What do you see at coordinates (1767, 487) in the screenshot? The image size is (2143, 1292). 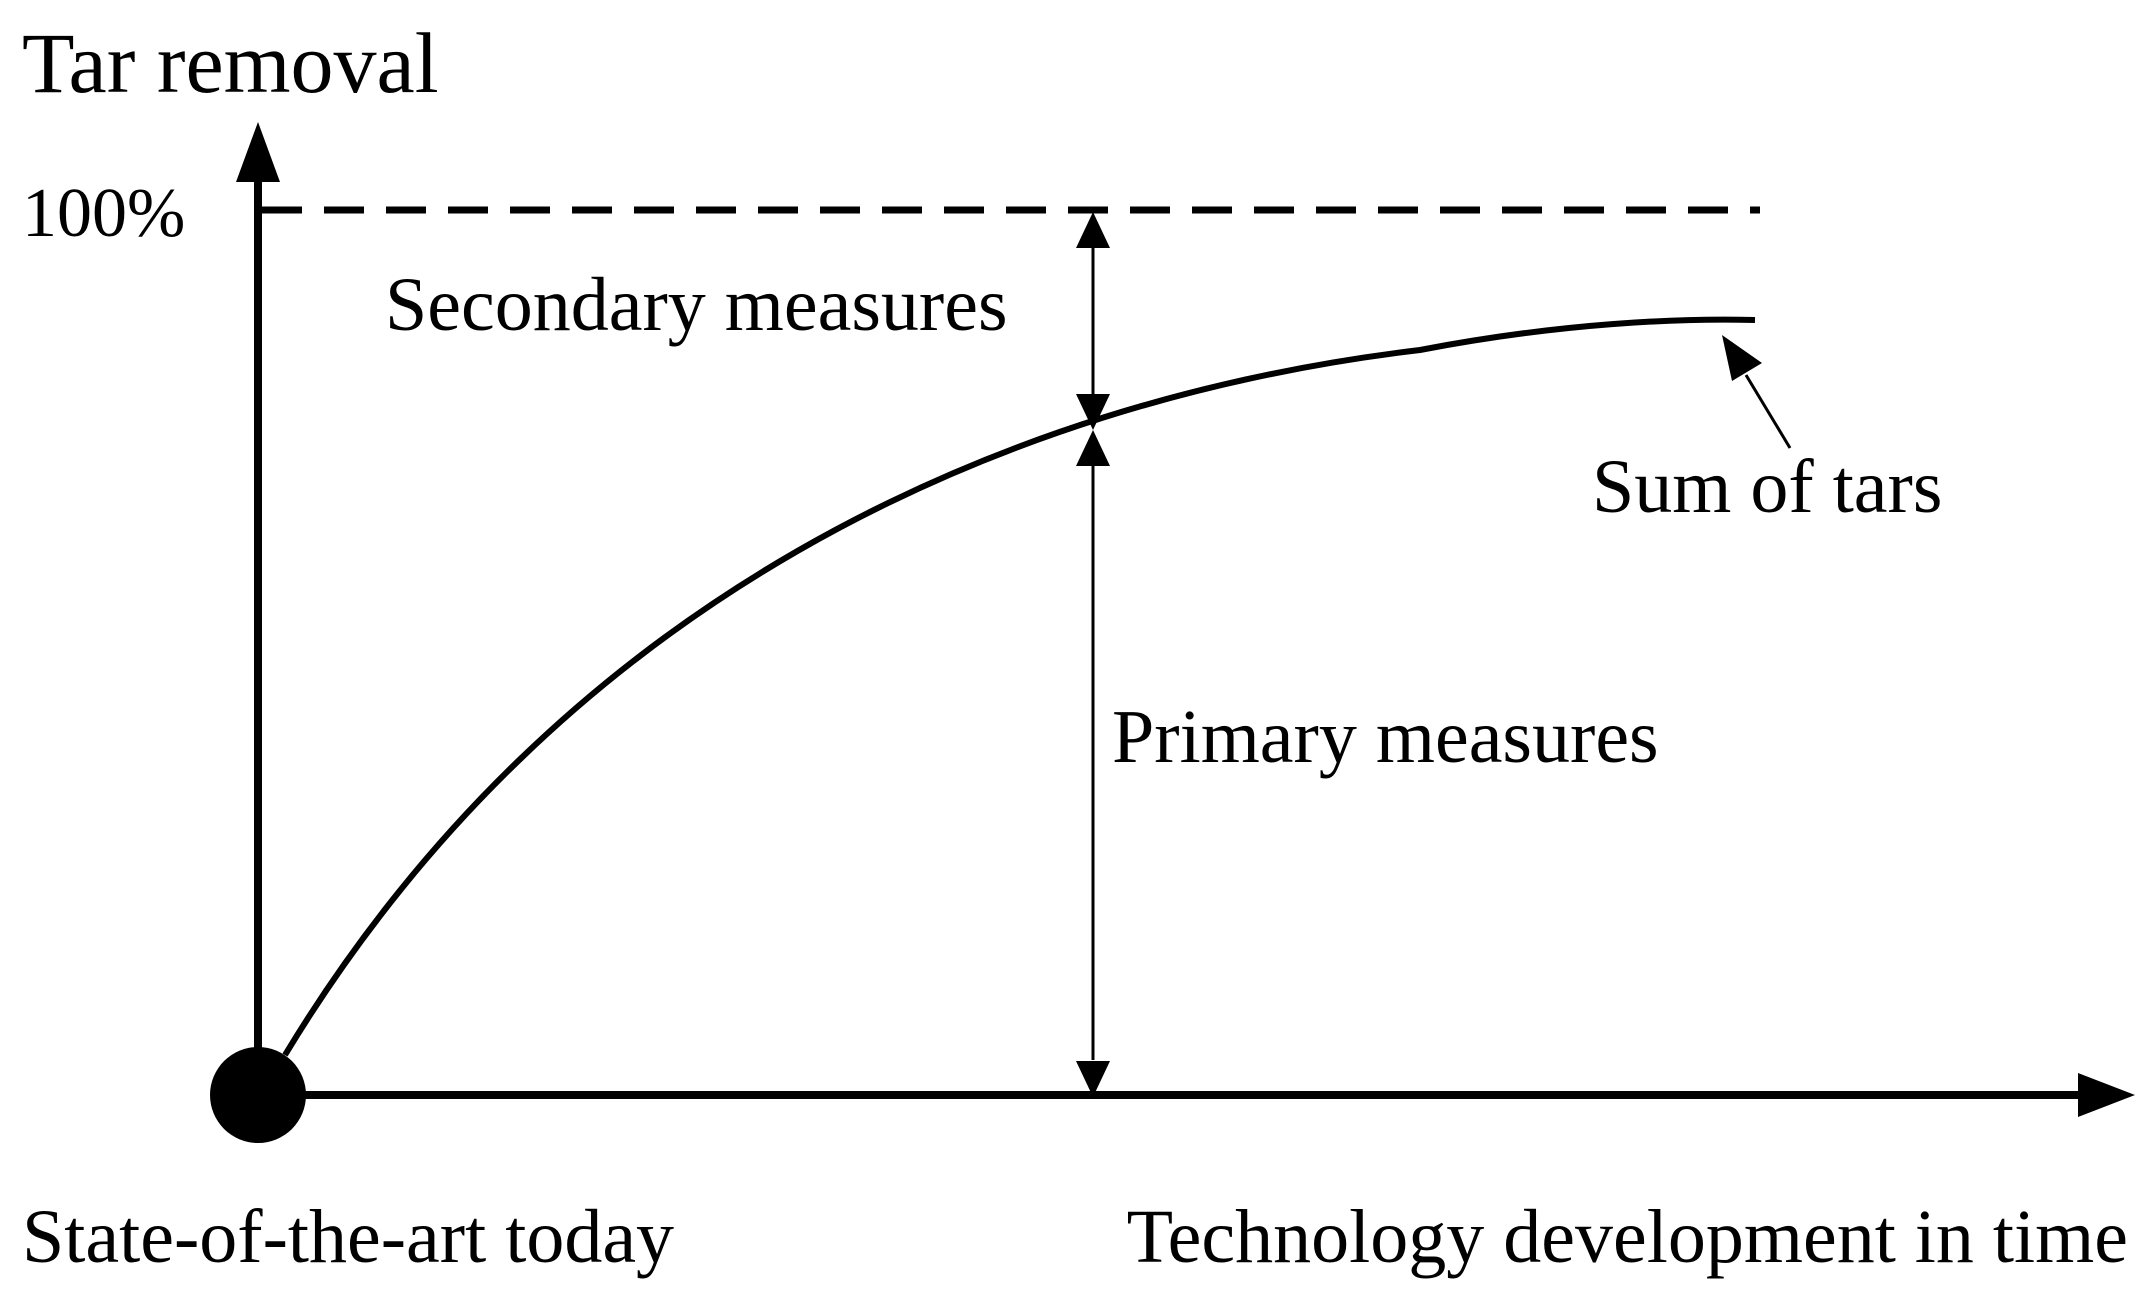 I see `sum-of-tars-label: Sum of tars` at bounding box center [1767, 487].